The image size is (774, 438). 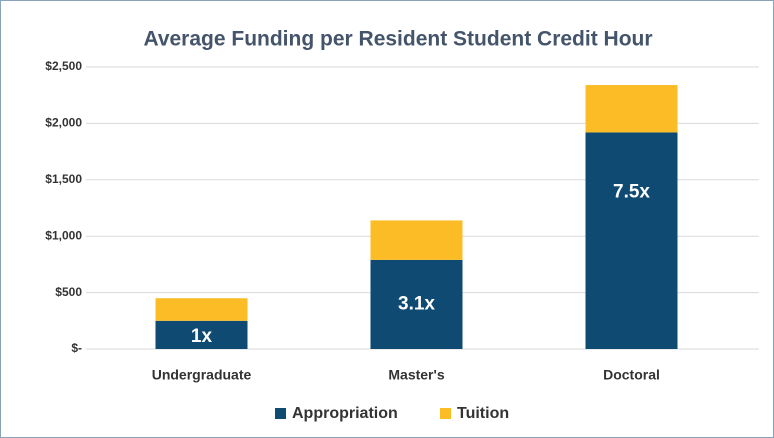 I want to click on y-tick-label: $2,000, so click(x=63, y=123).